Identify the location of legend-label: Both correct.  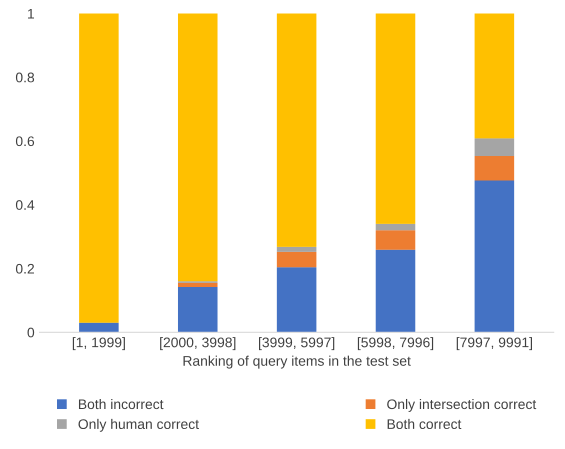
(425, 424).